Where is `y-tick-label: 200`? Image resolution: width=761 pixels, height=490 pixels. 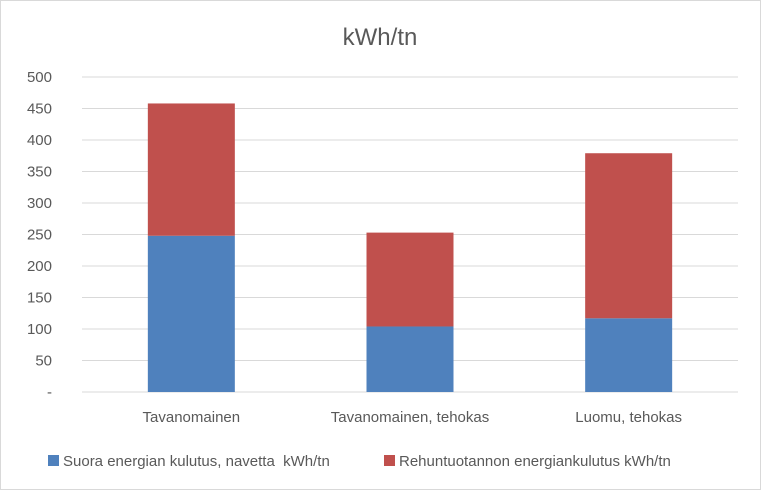 y-tick-label: 200 is located at coordinates (39, 266).